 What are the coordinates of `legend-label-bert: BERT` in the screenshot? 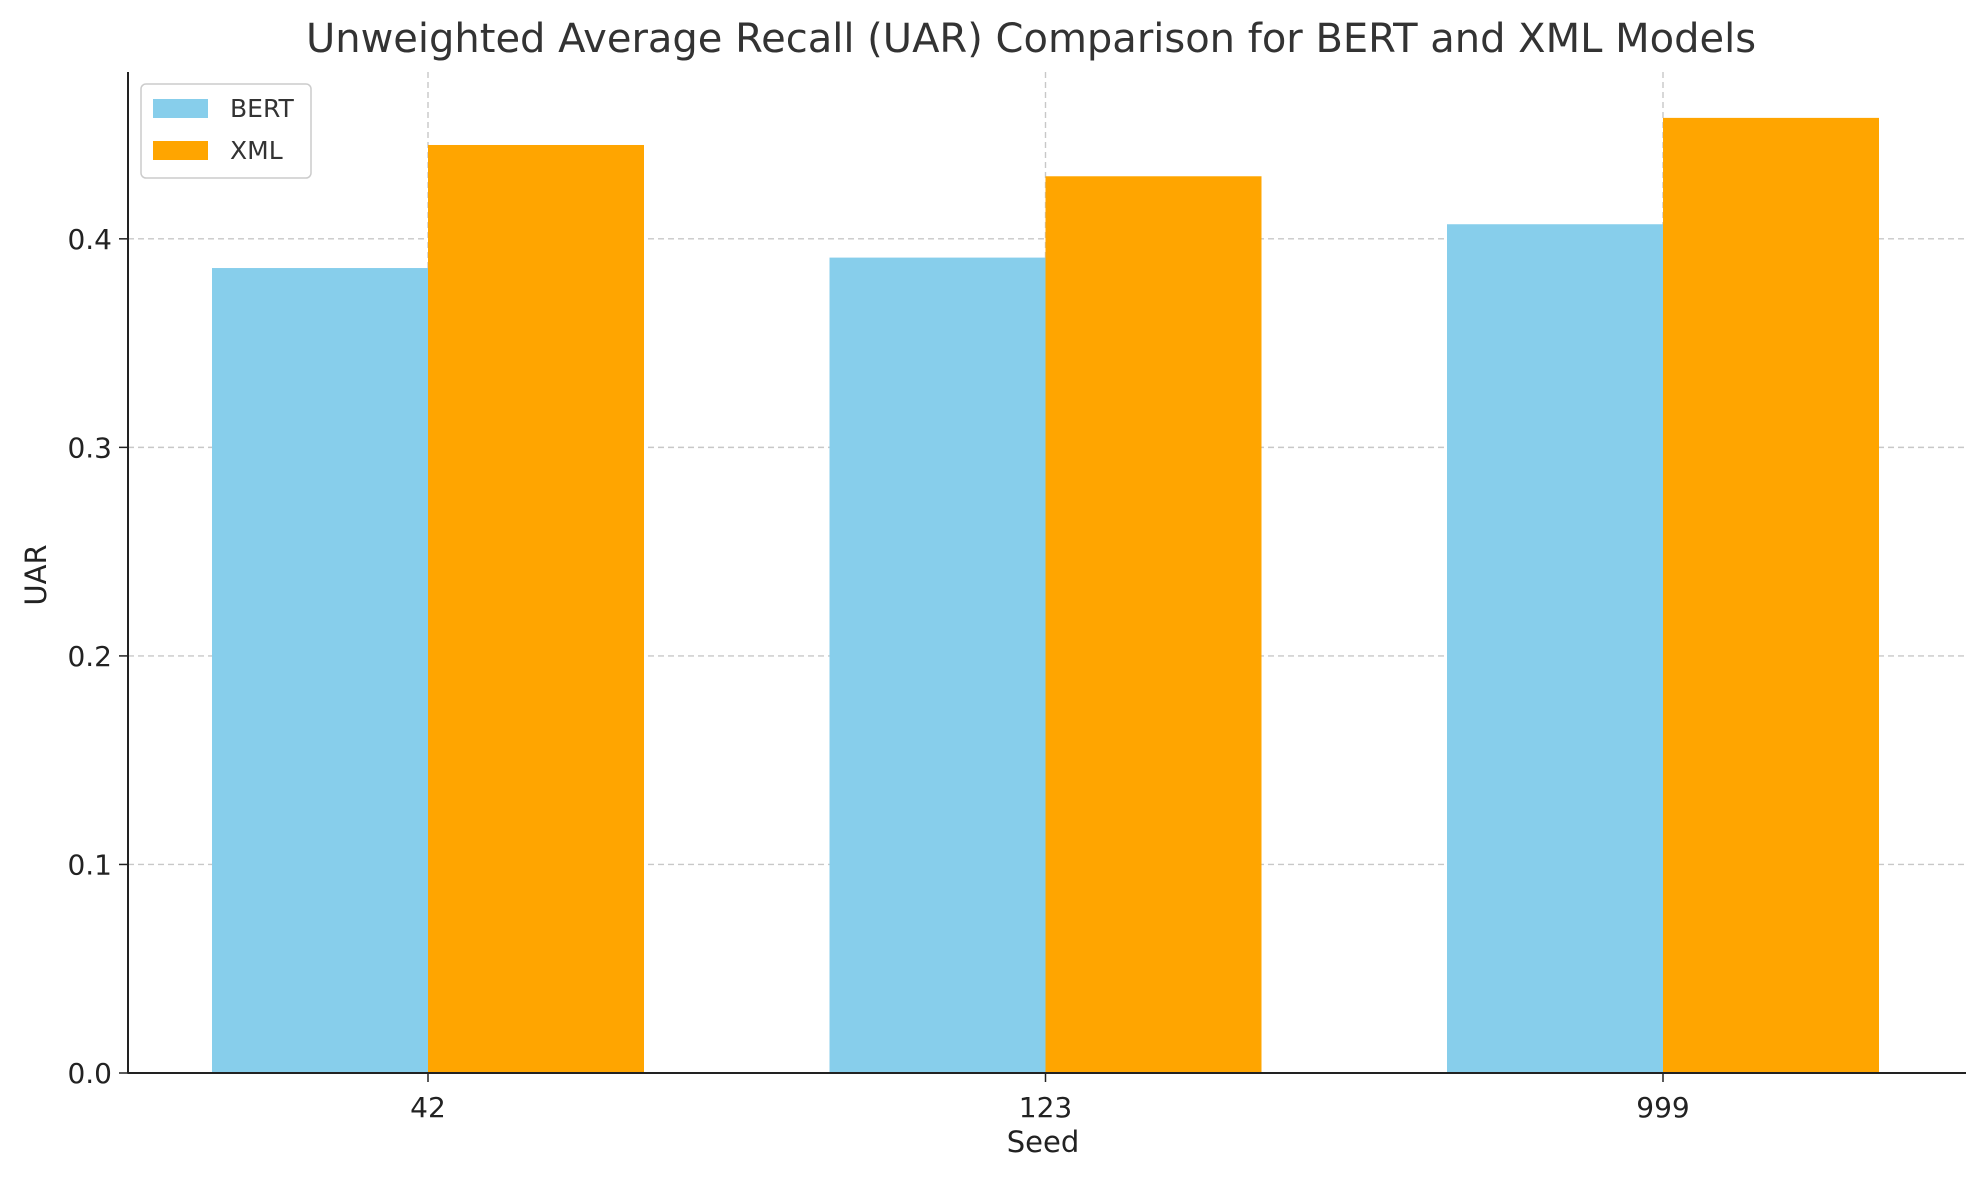 It's located at (262, 108).